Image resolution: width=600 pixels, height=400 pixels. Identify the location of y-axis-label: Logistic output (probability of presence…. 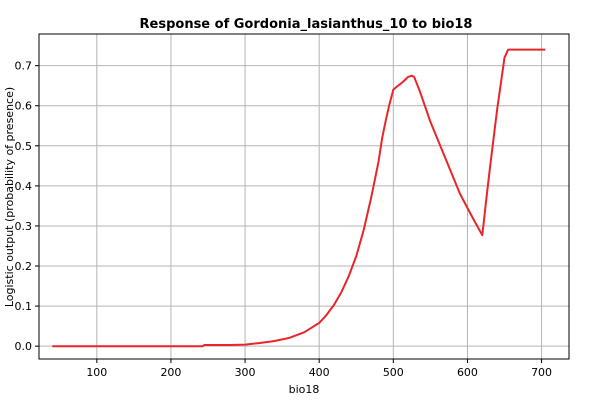
(9, 197).